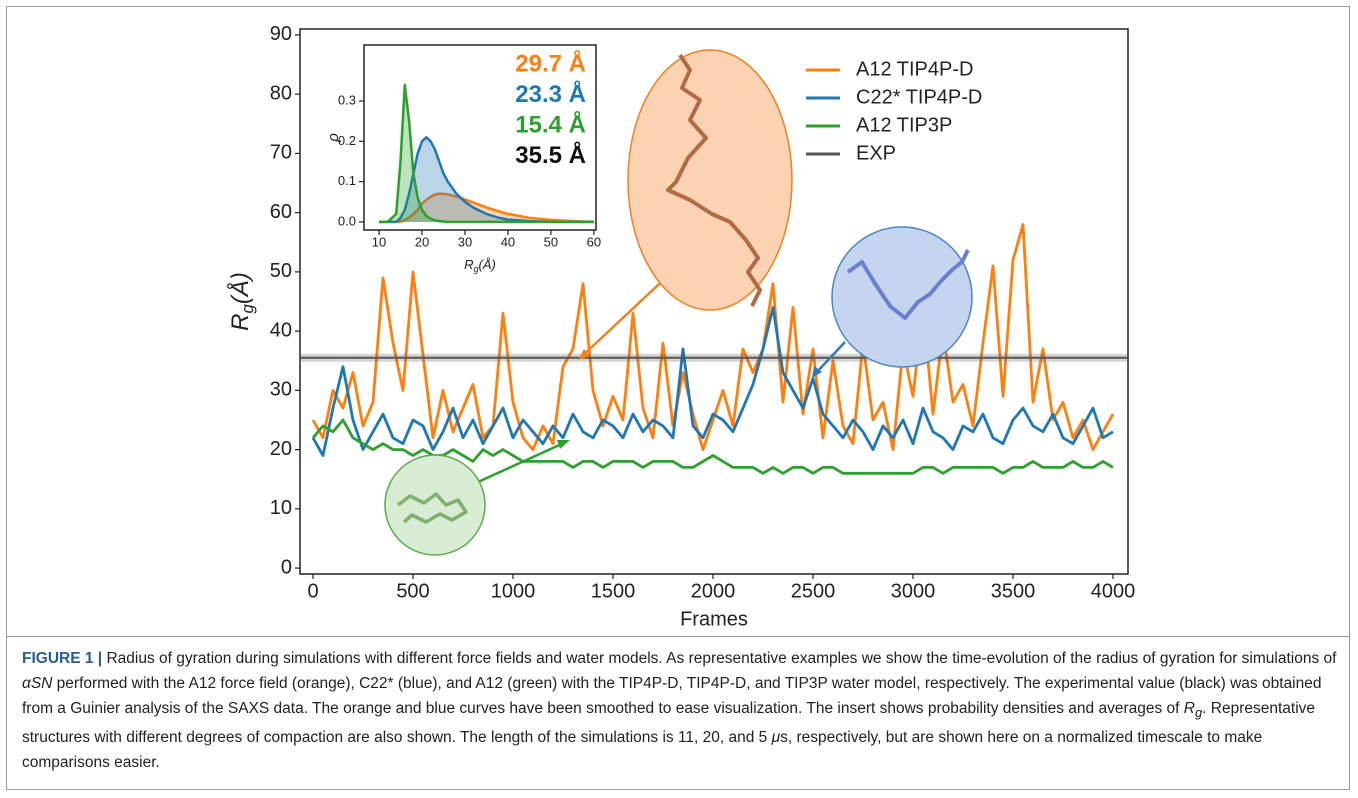  I want to click on y-tick-label: 80, so click(281, 93).